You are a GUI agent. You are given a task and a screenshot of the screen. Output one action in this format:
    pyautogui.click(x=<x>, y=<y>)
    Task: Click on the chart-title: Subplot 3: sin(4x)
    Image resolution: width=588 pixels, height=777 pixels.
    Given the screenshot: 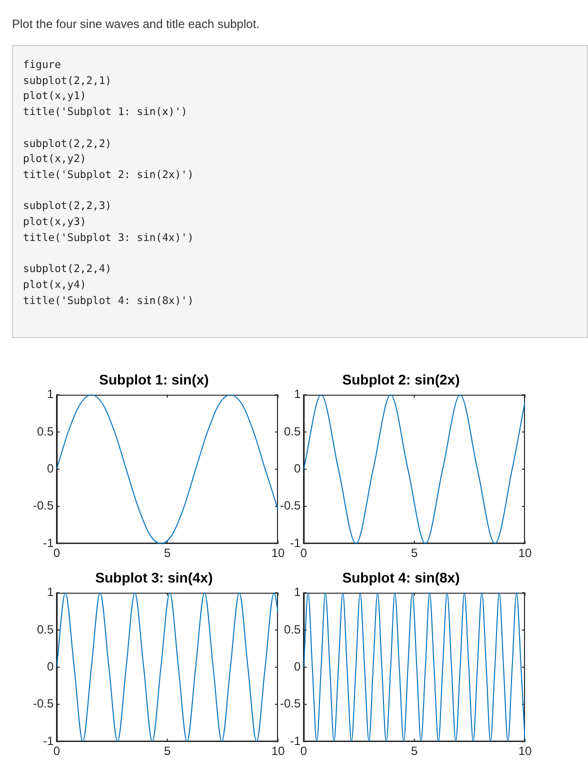 What is the action you would take?
    pyautogui.click(x=154, y=577)
    